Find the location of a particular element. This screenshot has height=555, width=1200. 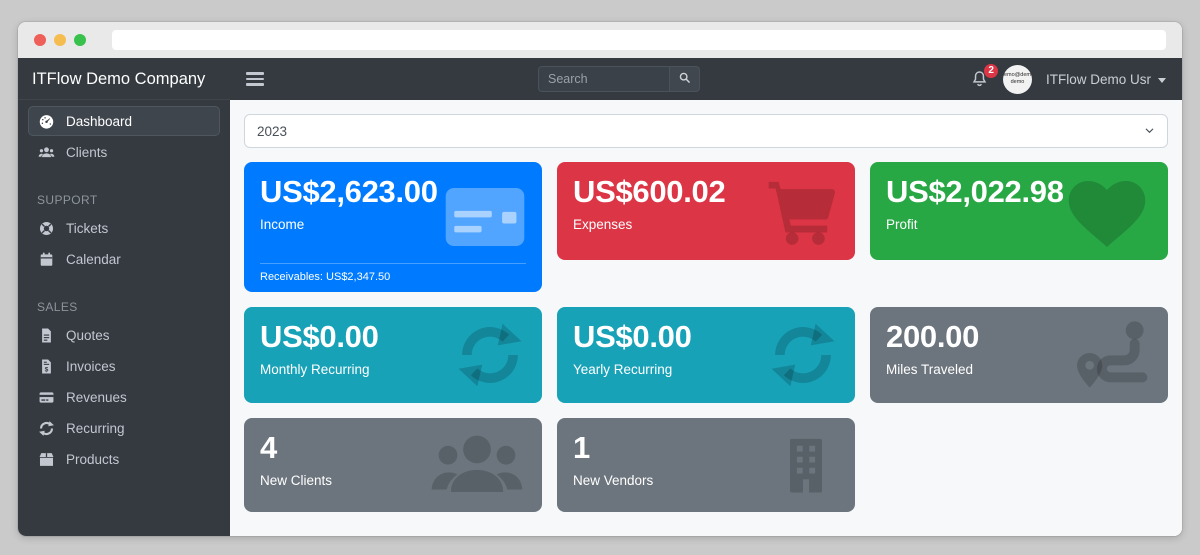

sidebar-item-tickets: Tickets is located at coordinates (124, 228).